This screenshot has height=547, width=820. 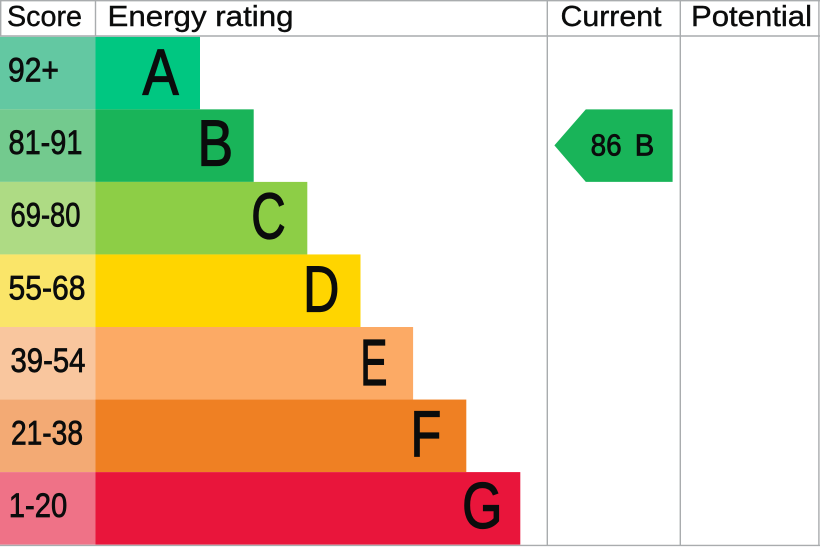 I want to click on svg-text: Current, so click(x=611, y=17).